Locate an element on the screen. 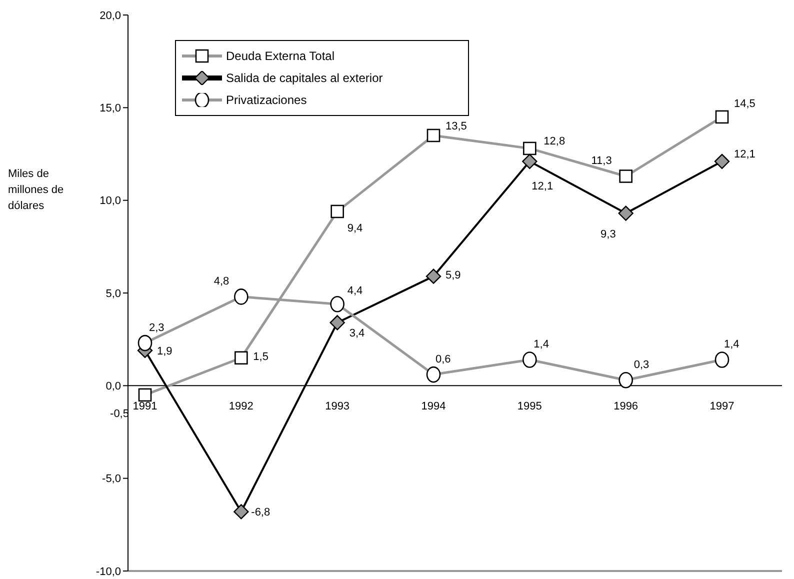  y-tick-label: -5,0 is located at coordinates (111, 479).